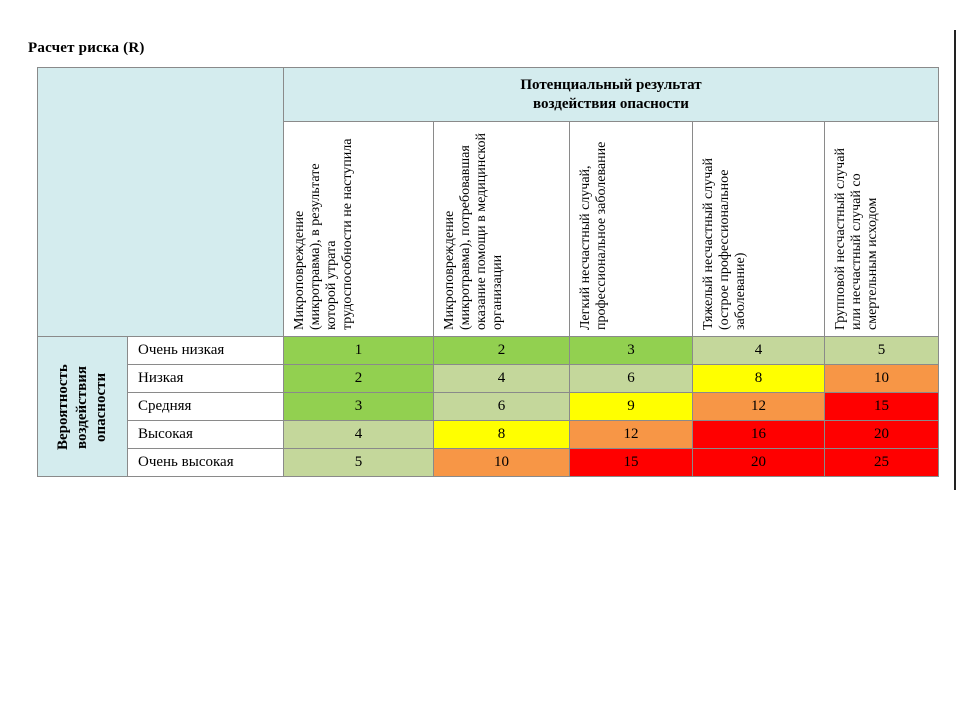  Describe the element at coordinates (205, 462) in the screenshot. I see `row-label: Очень высокая` at that location.